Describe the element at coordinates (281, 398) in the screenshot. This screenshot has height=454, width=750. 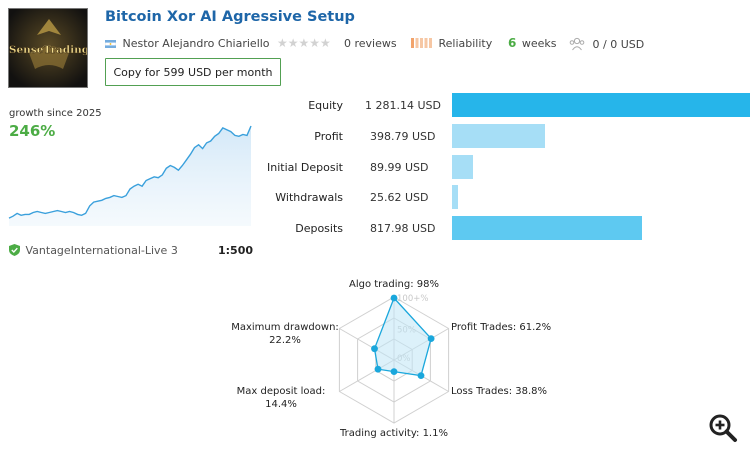
I see `radar-axis-label: Max deposit load: 14.4%` at that location.